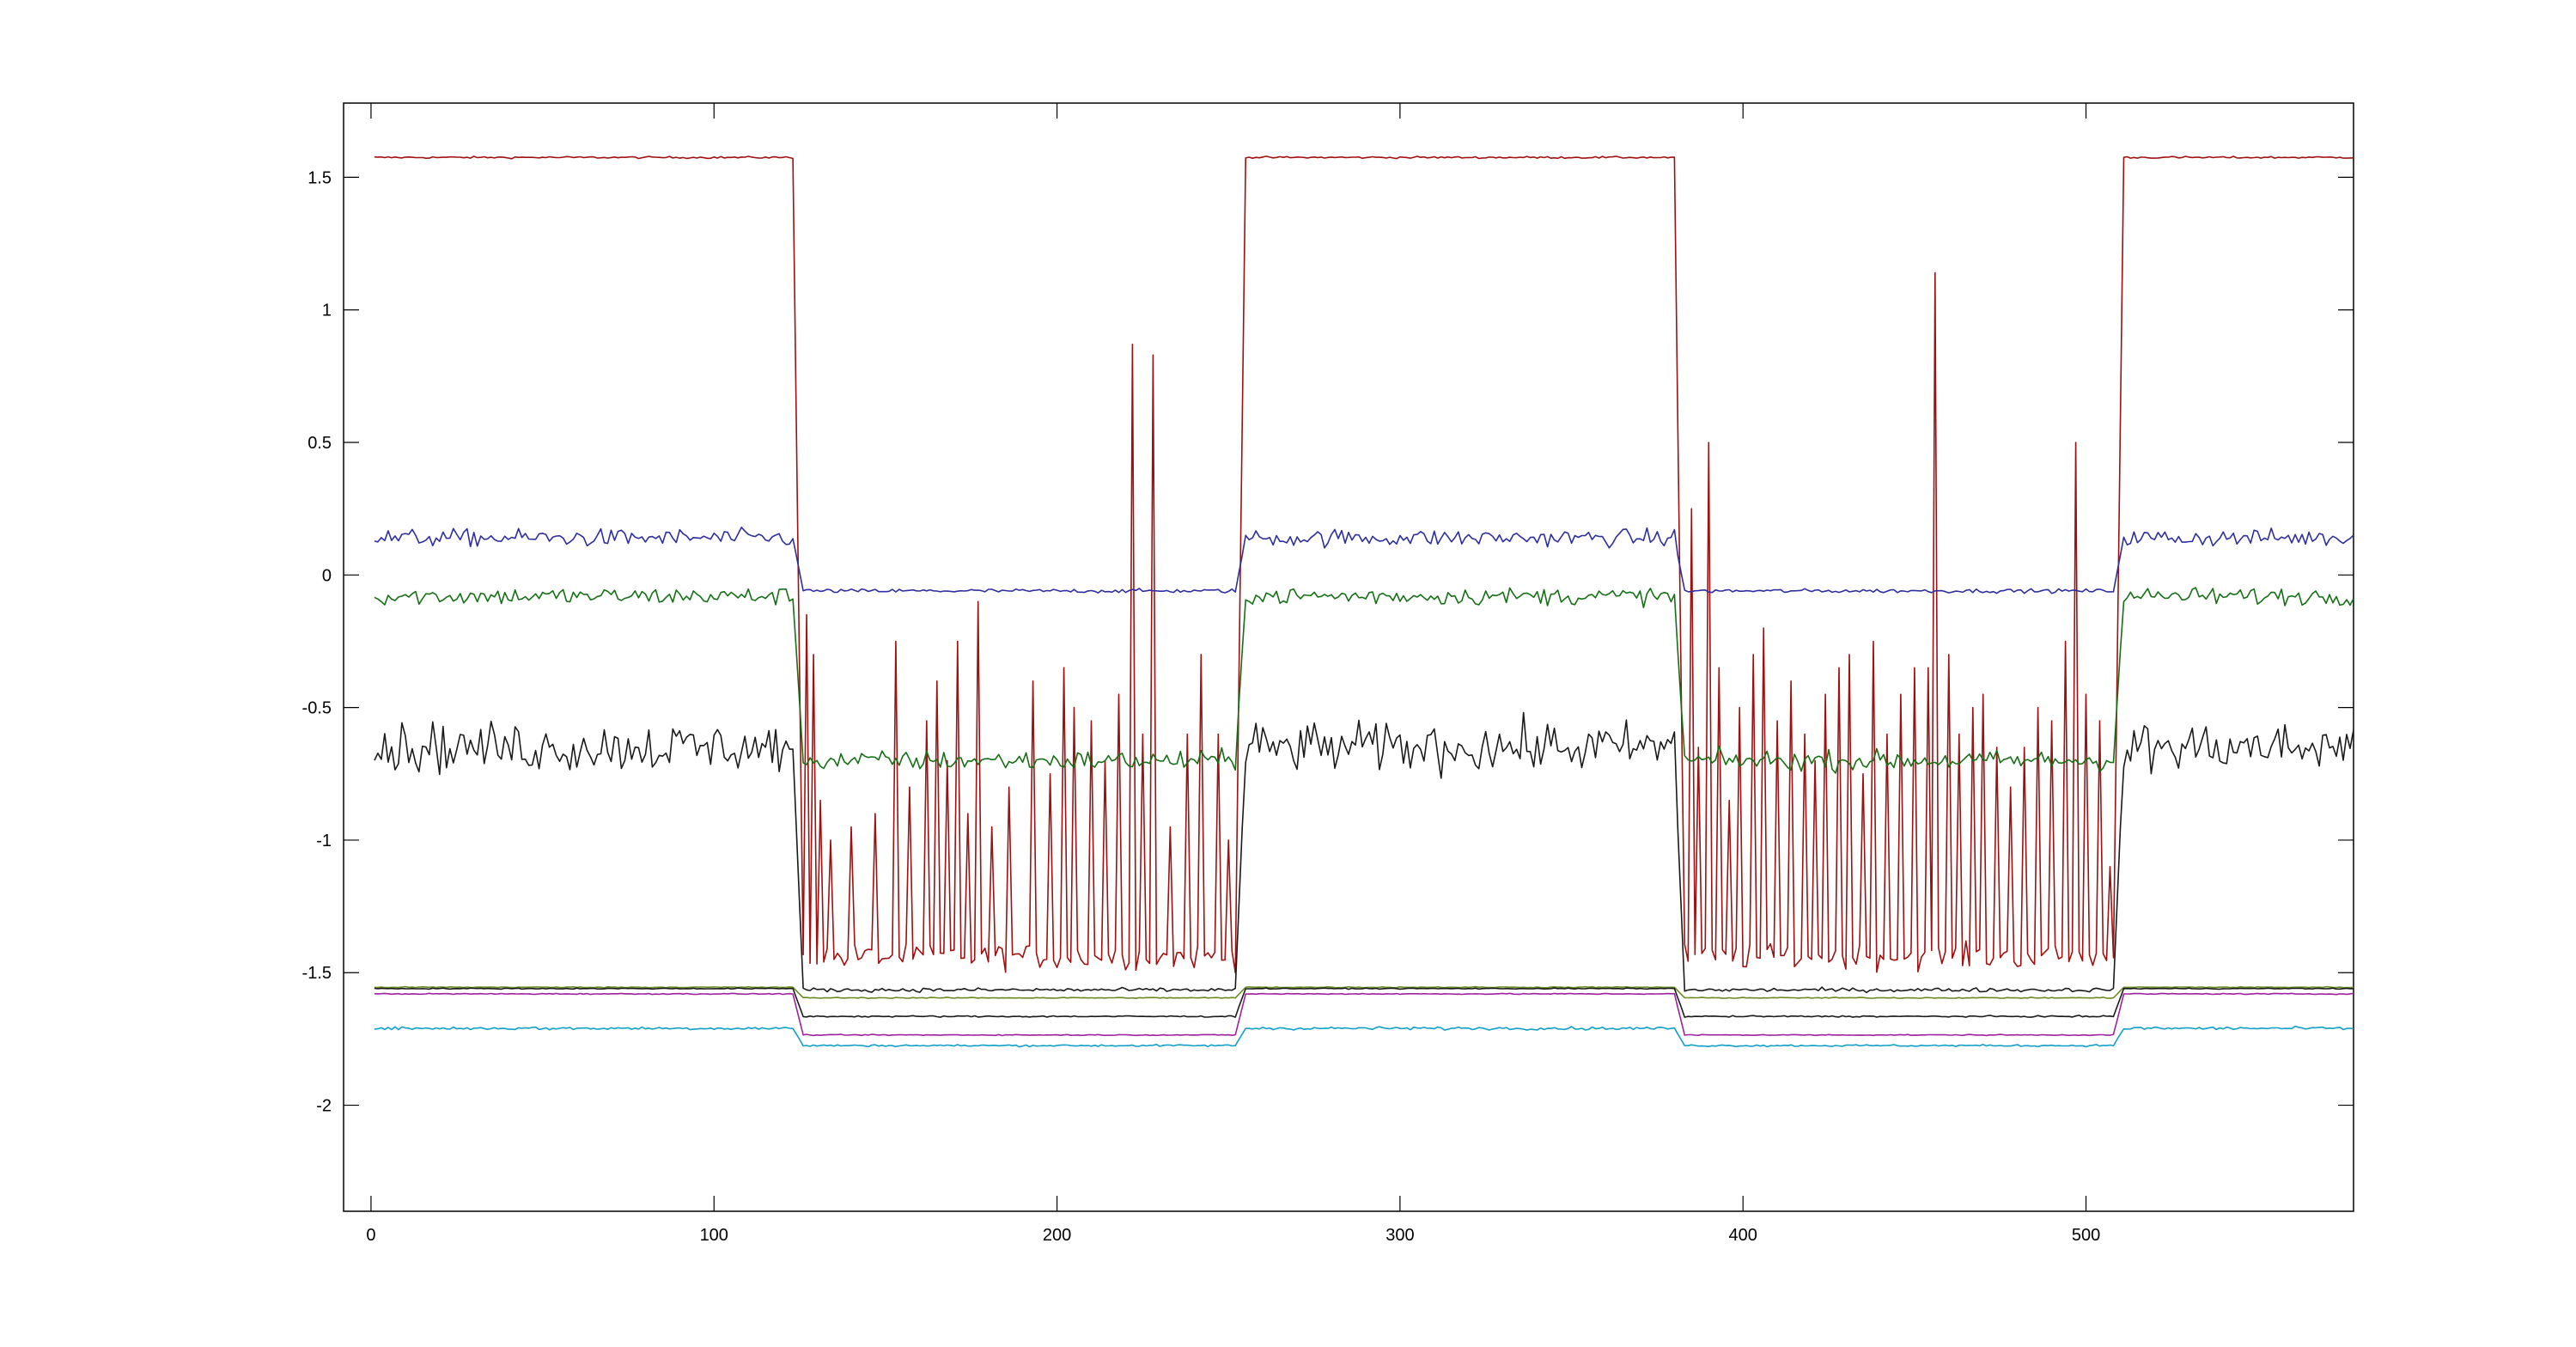  Describe the element at coordinates (1399, 1235) in the screenshot. I see `x-tick-label: 300` at that location.